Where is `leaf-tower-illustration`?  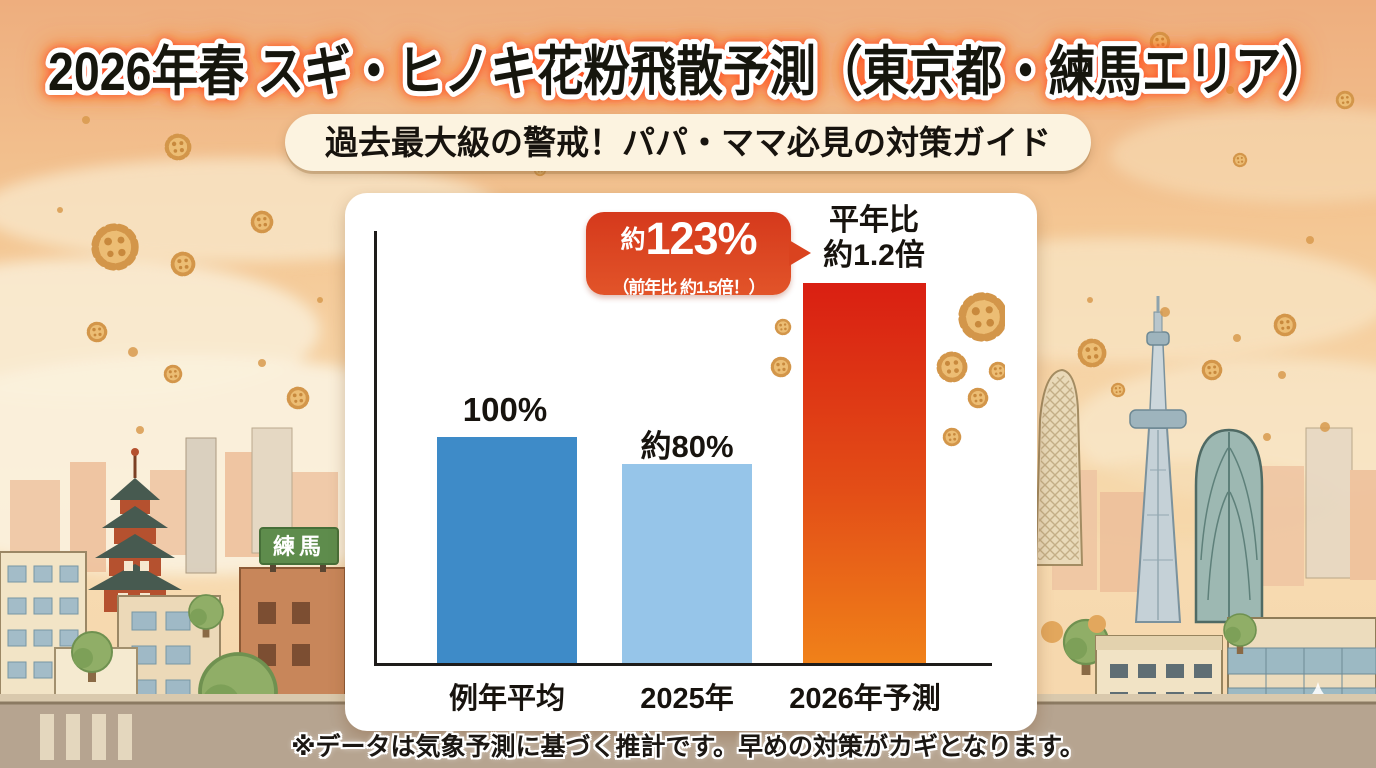
leaf-tower-illustration is located at coordinates (1229, 526).